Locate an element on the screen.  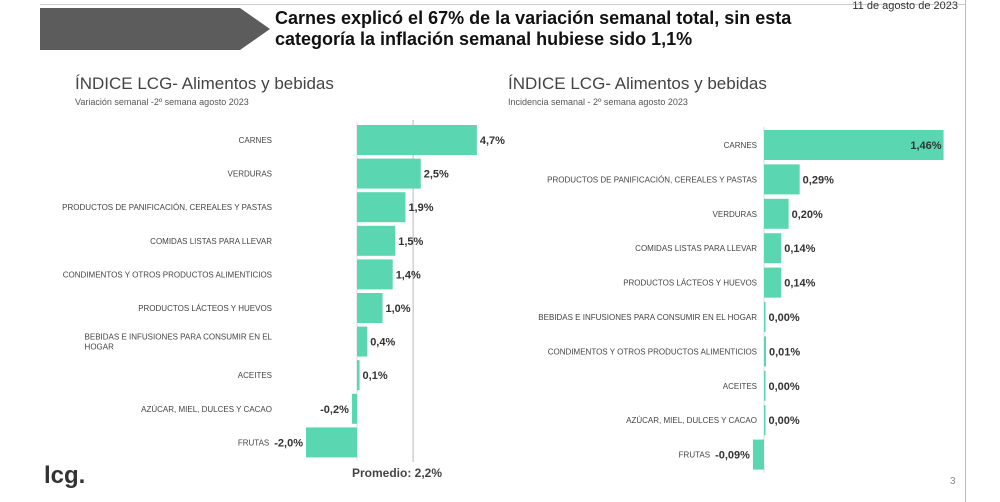
value-label: -0,09% is located at coordinates (732, 456).